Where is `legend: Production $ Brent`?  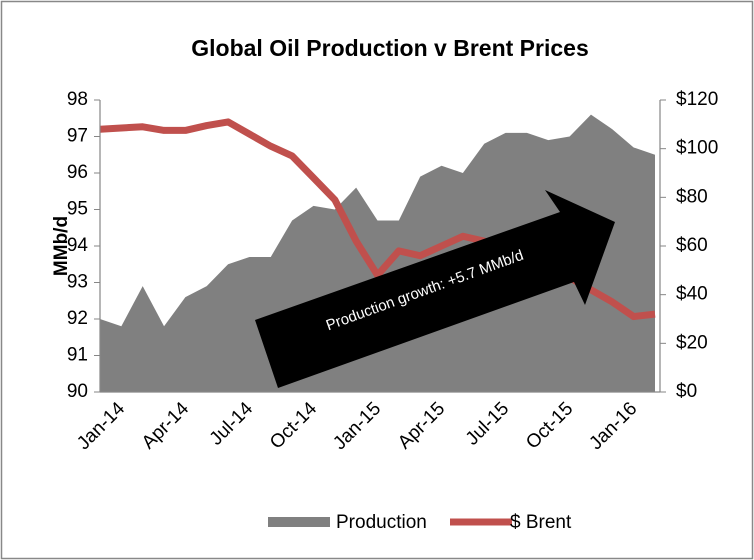
legend: Production $ Brent is located at coordinates (420, 522).